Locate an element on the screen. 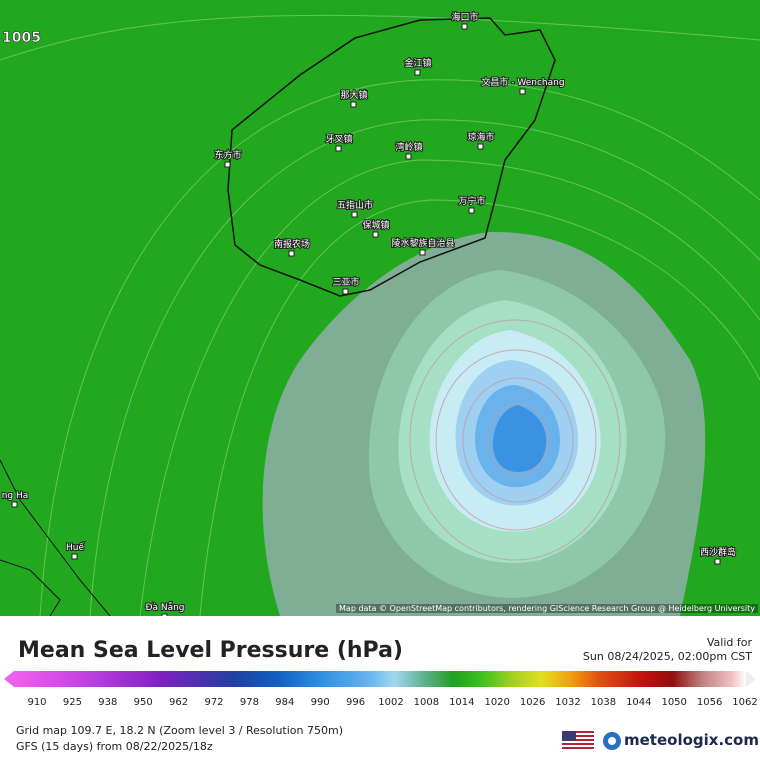 This screenshot has height=760, width=760. tick-label: 978 is located at coordinates (249, 702).